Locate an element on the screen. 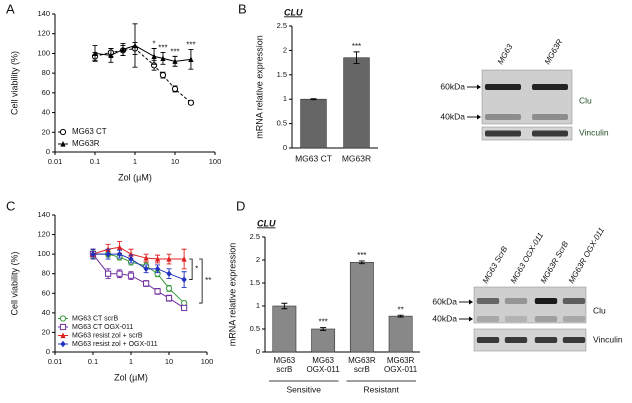  legend-label: MG63 resist zol + OGX-011 is located at coordinates (115, 344).